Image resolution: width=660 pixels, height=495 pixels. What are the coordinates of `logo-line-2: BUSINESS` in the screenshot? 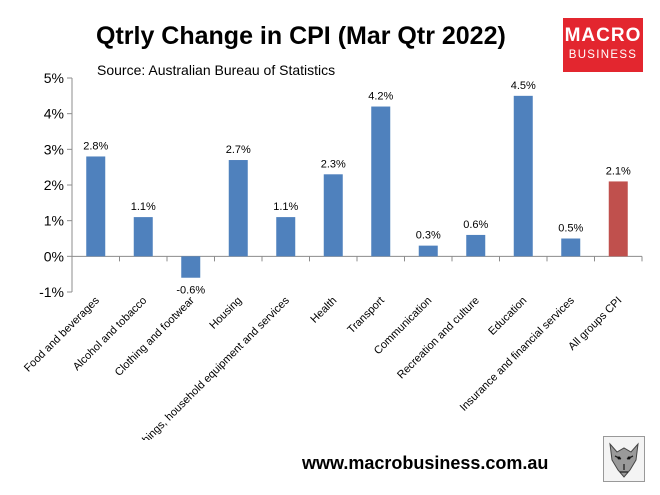 It's located at (603, 55).